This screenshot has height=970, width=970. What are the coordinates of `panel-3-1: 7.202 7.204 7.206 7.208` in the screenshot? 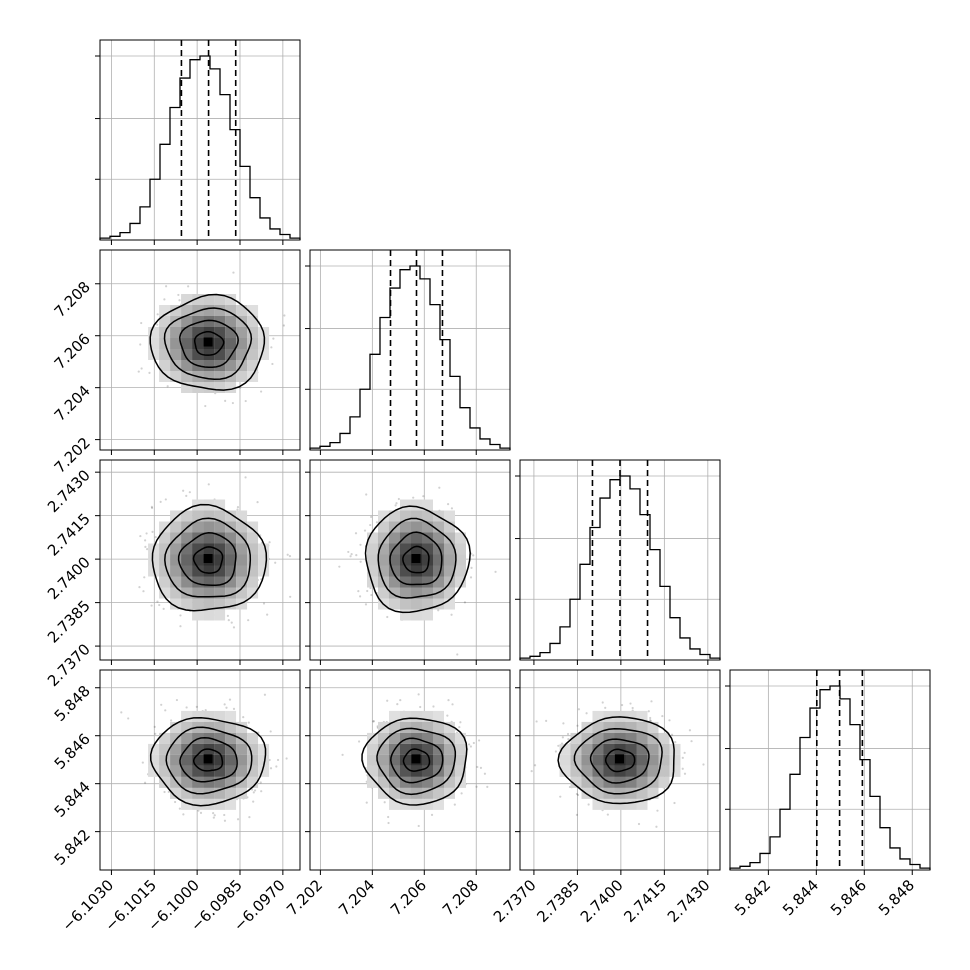 It's located at (397, 794).